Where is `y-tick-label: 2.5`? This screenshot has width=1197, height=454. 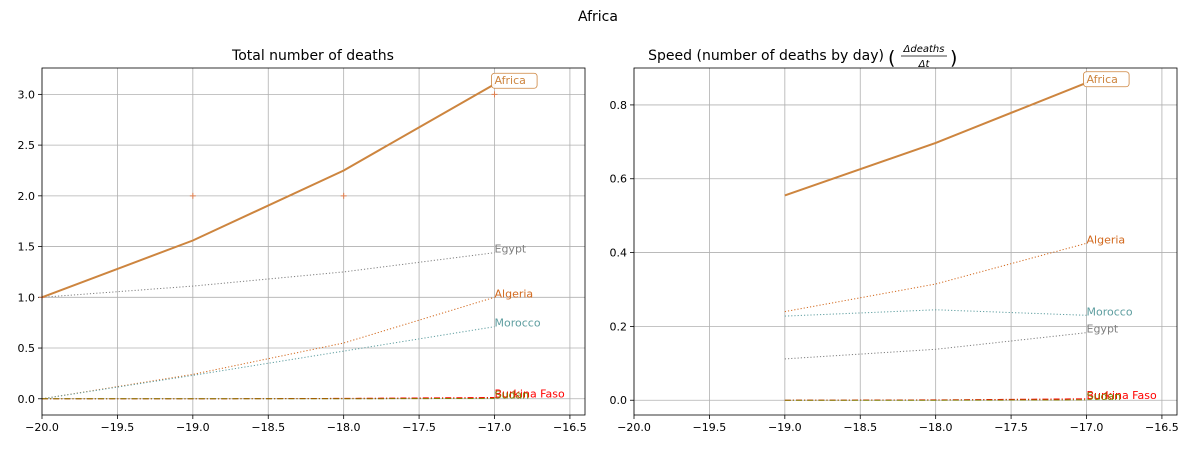
y-tick-label: 2.5 is located at coordinates (27, 145).